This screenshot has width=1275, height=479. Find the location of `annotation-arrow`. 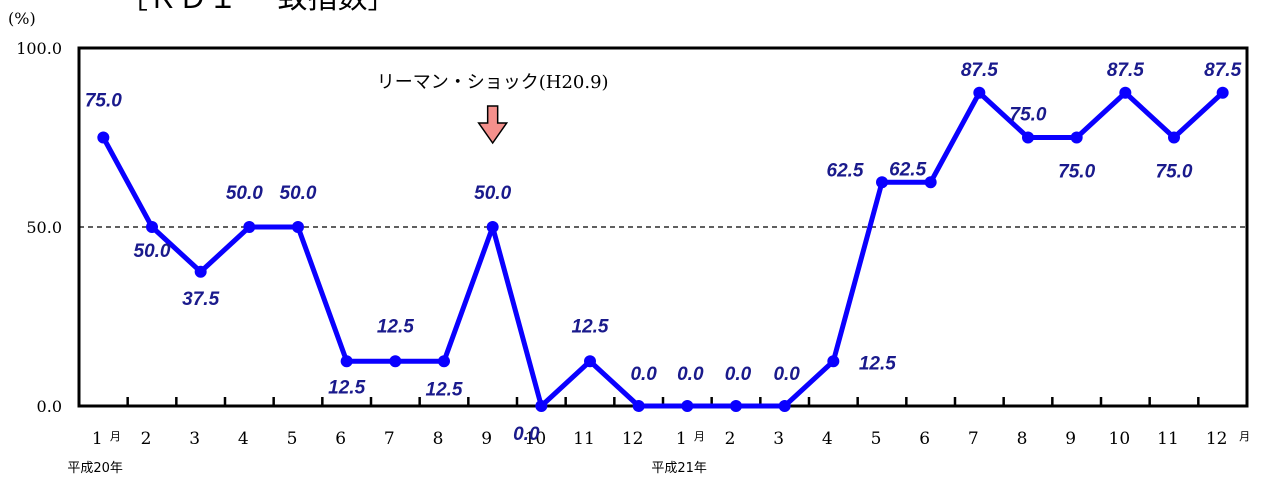

annotation-arrow is located at coordinates (493, 125).